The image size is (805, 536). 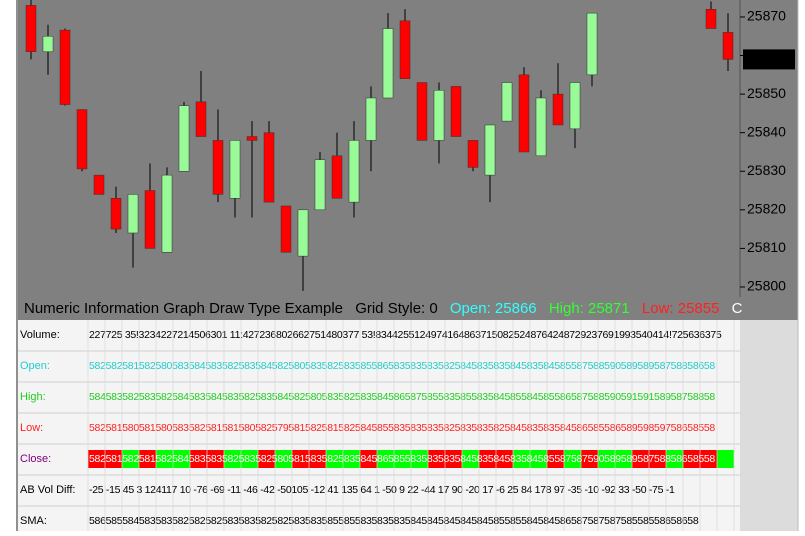 What do you see at coordinates (589, 308) in the screenshot?
I see `header-high: High: 25871` at bounding box center [589, 308].